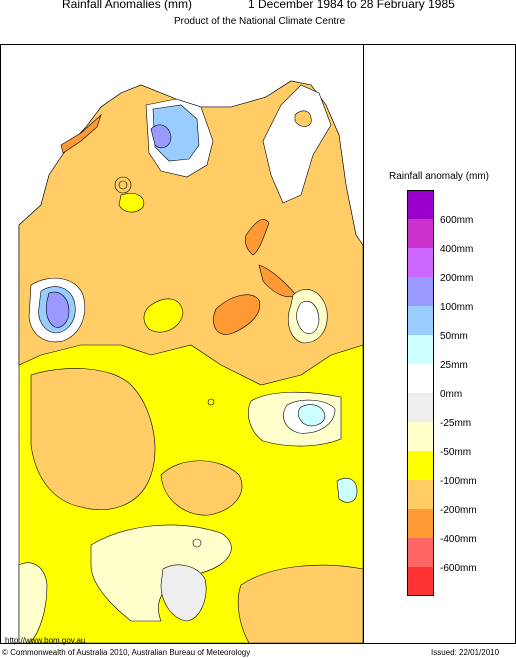 The width and height of the screenshot is (516, 658). Describe the element at coordinates (197, 543) in the screenshot. I see `contour-ring-south` at that location.